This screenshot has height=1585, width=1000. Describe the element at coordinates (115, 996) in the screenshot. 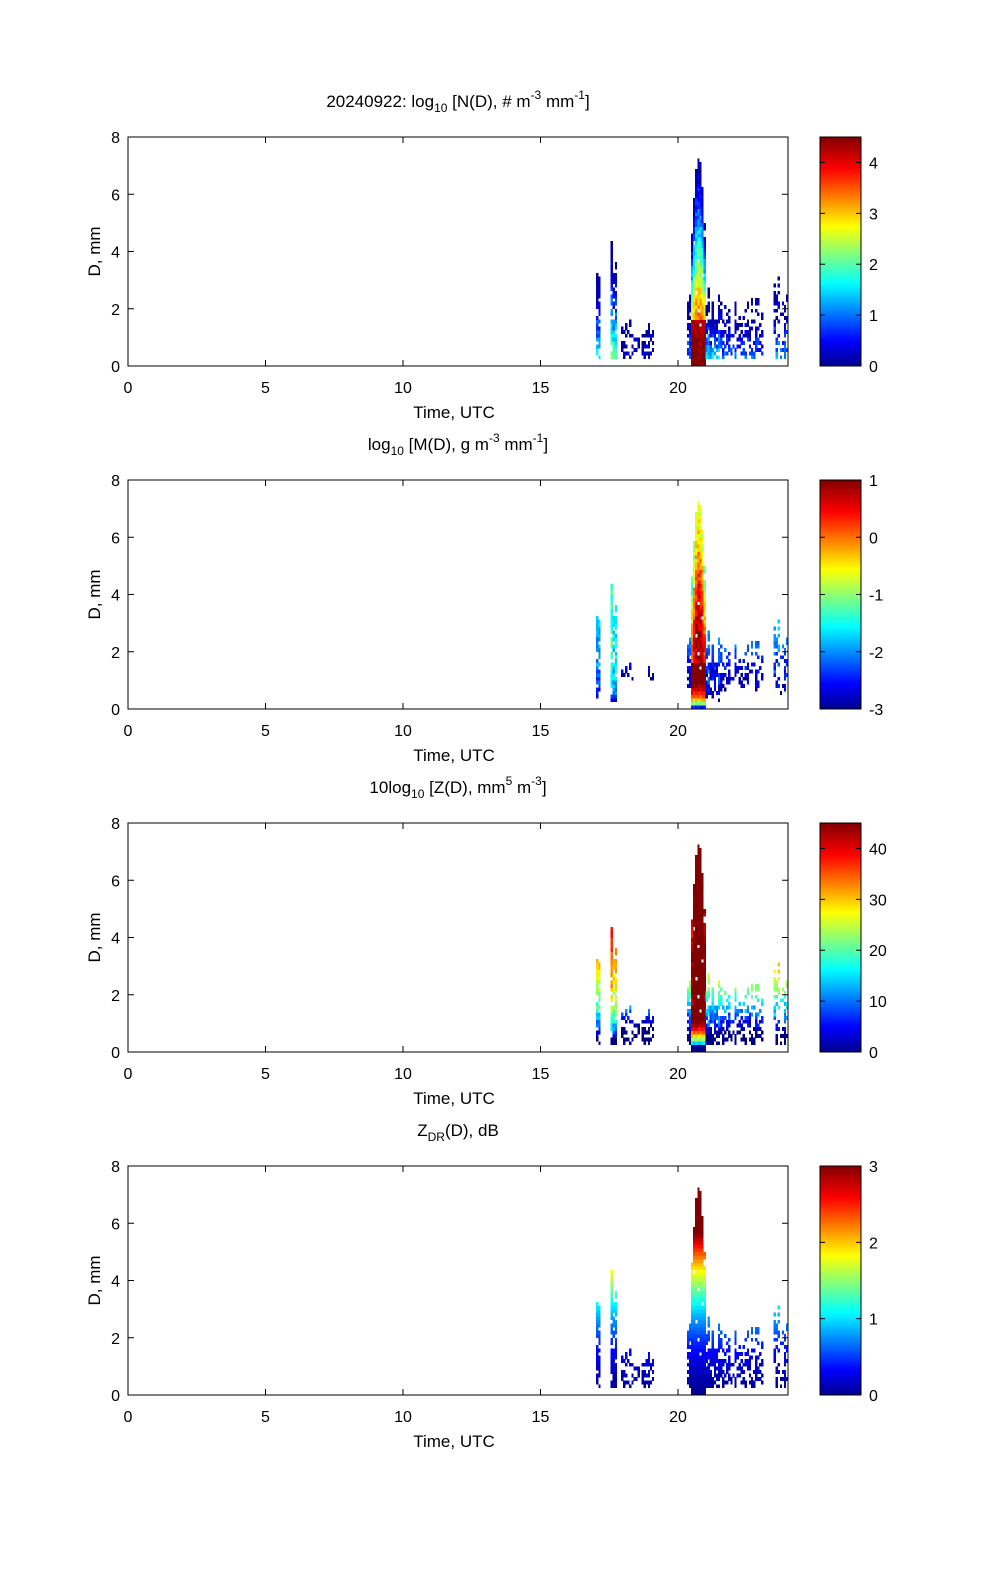

I see `y-tick-label: 2` at that location.